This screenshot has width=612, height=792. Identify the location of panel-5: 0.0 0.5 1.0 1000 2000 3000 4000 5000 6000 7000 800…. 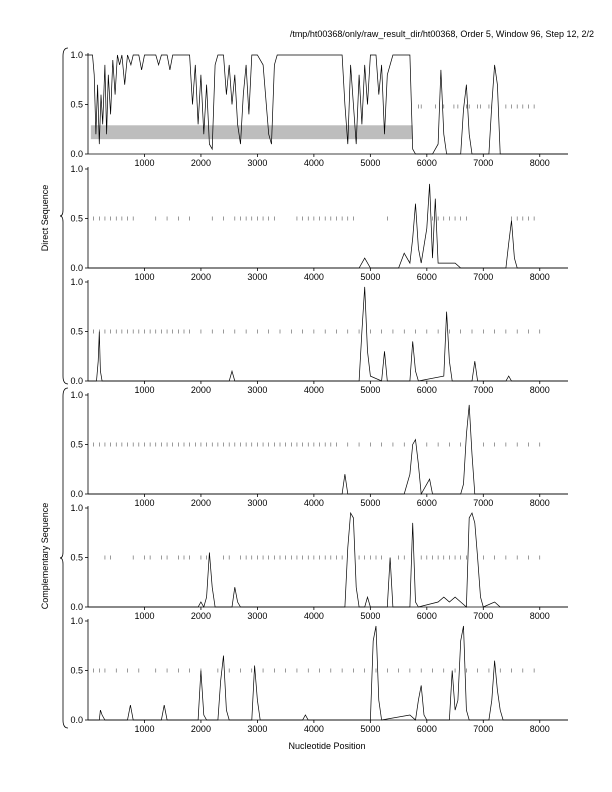
(319, 562).